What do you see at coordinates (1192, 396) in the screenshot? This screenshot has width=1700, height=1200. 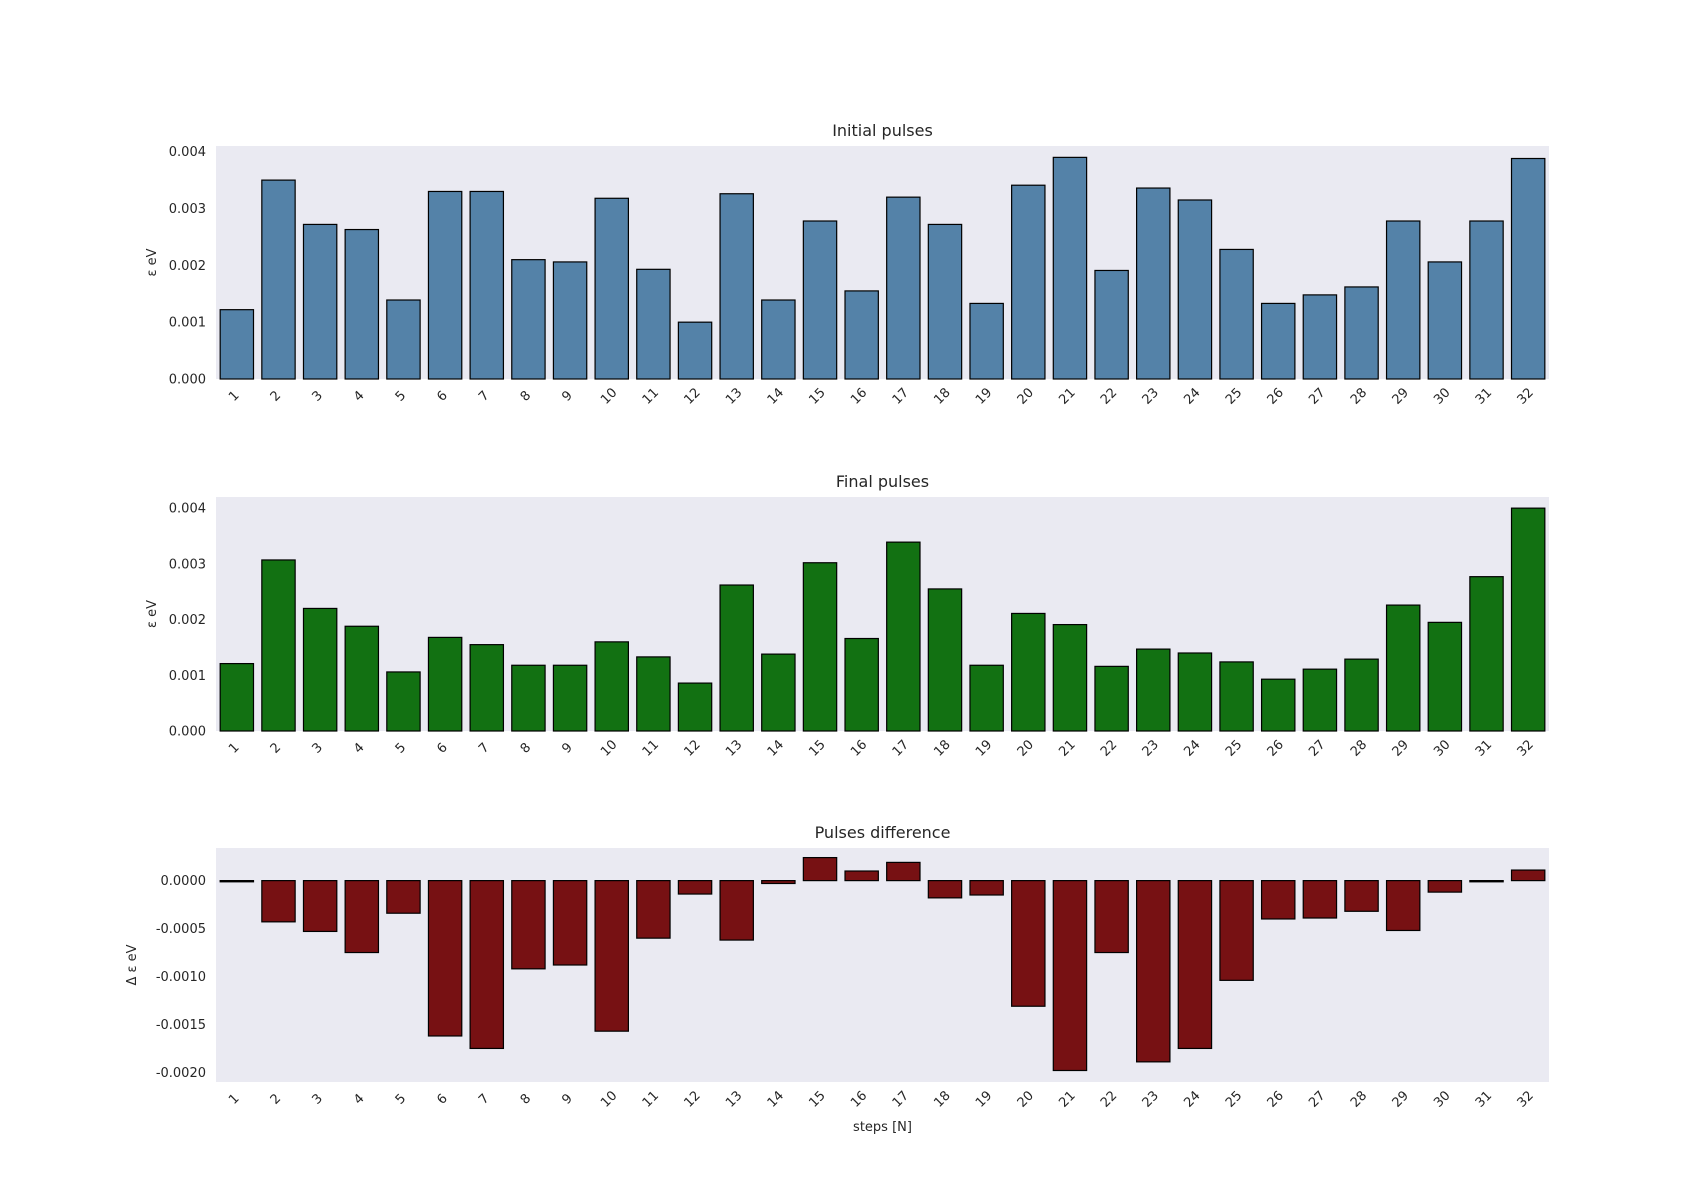 I see `x-tick-label: 24` at bounding box center [1192, 396].